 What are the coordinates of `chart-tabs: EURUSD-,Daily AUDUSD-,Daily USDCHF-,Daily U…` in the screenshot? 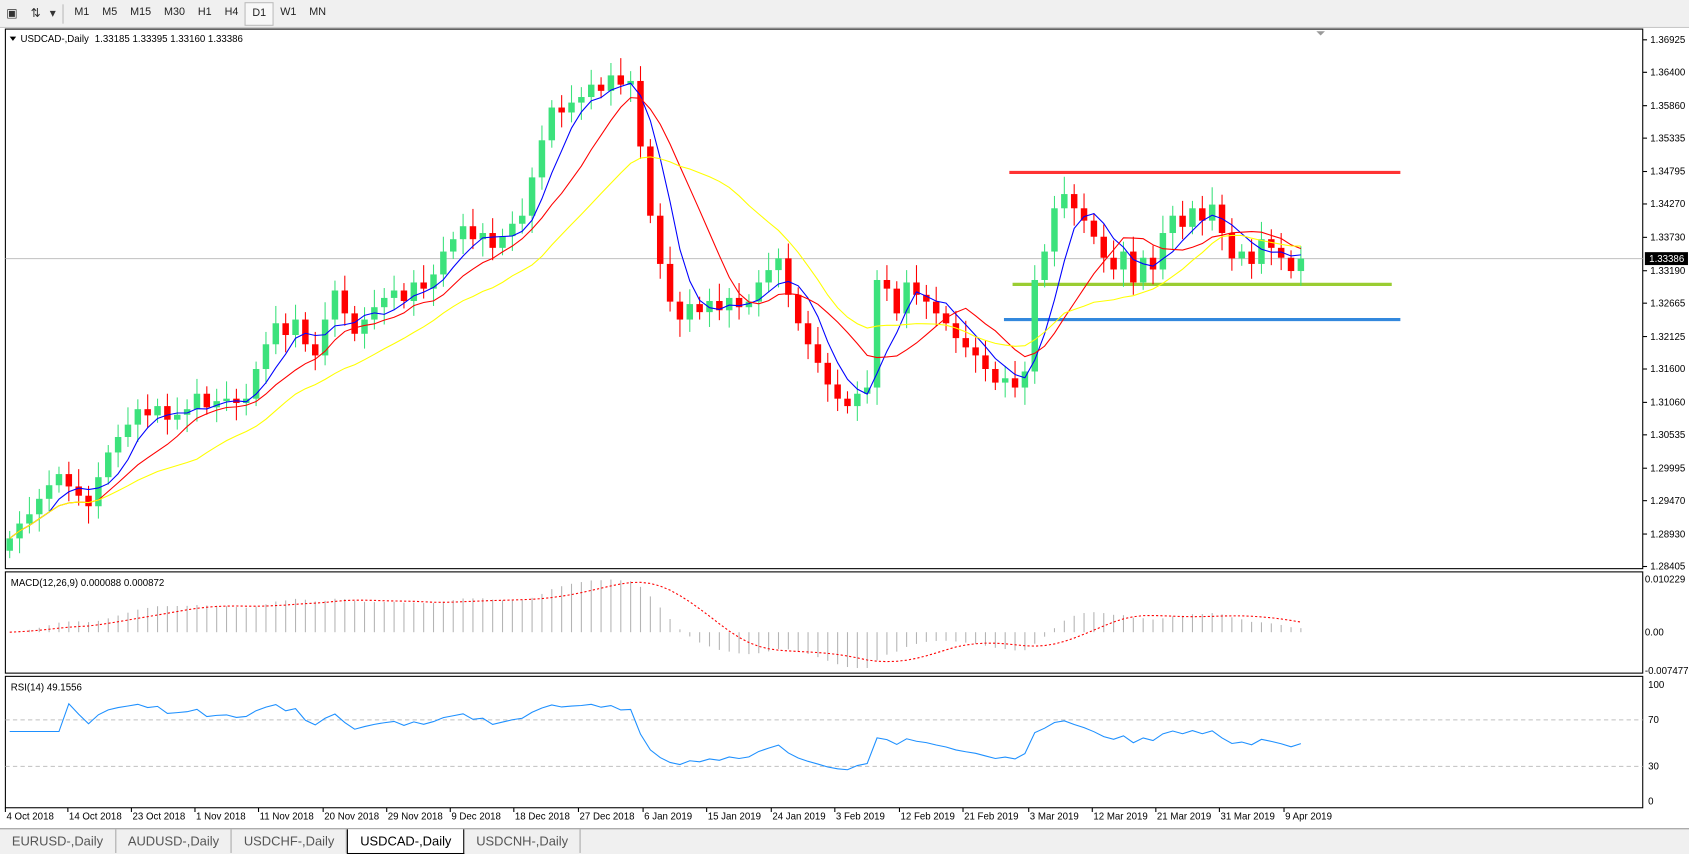 It's located at (844, 841).